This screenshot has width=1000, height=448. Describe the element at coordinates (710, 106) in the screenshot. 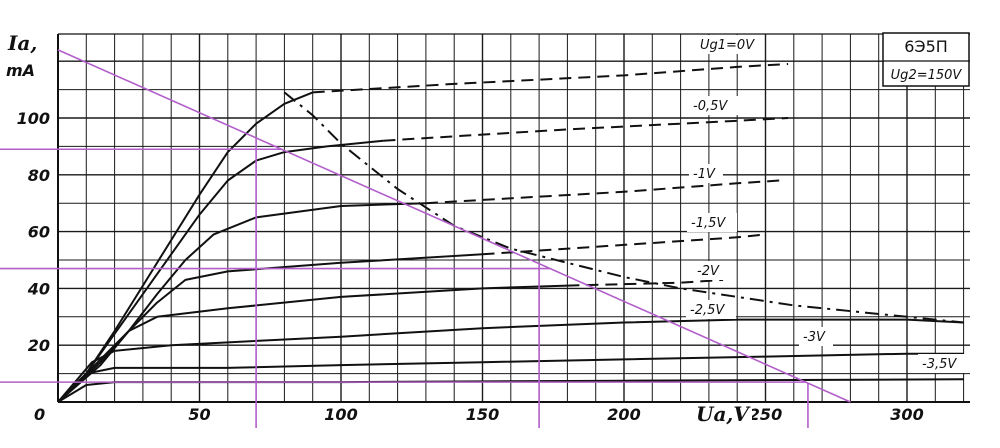

I see `curve-label: -0,5V` at that location.